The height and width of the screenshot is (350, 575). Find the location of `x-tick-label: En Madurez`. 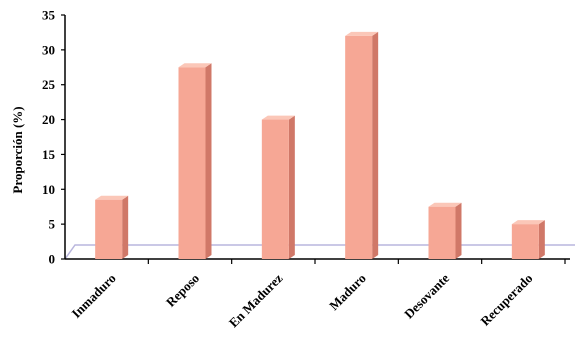

x-tick-label: En Madurez is located at coordinates (256, 300).